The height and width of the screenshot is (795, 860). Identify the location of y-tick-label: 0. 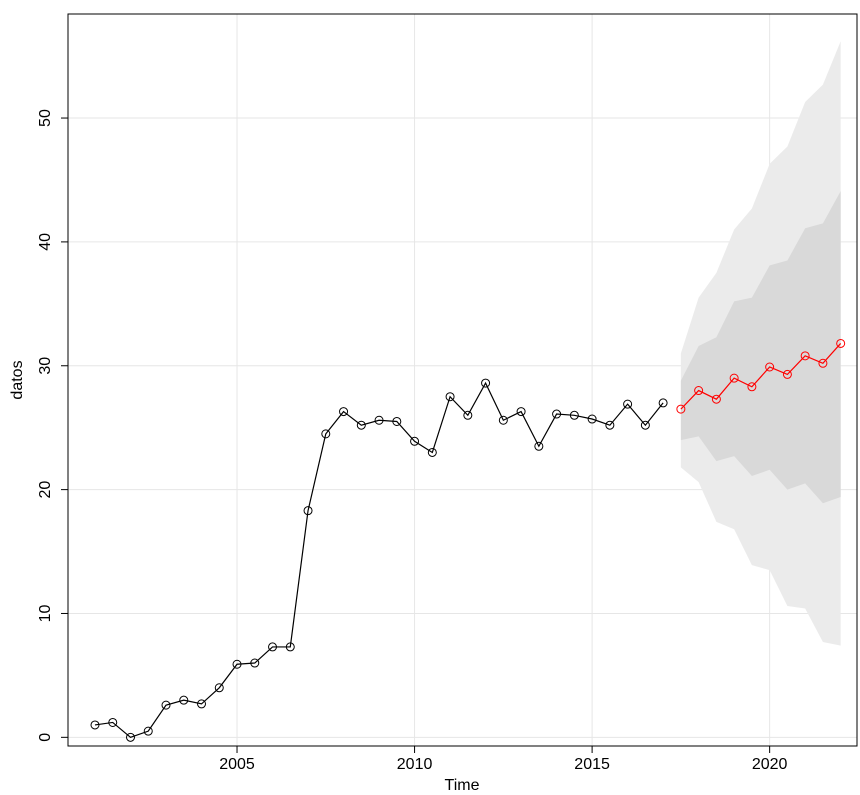
(45, 737).